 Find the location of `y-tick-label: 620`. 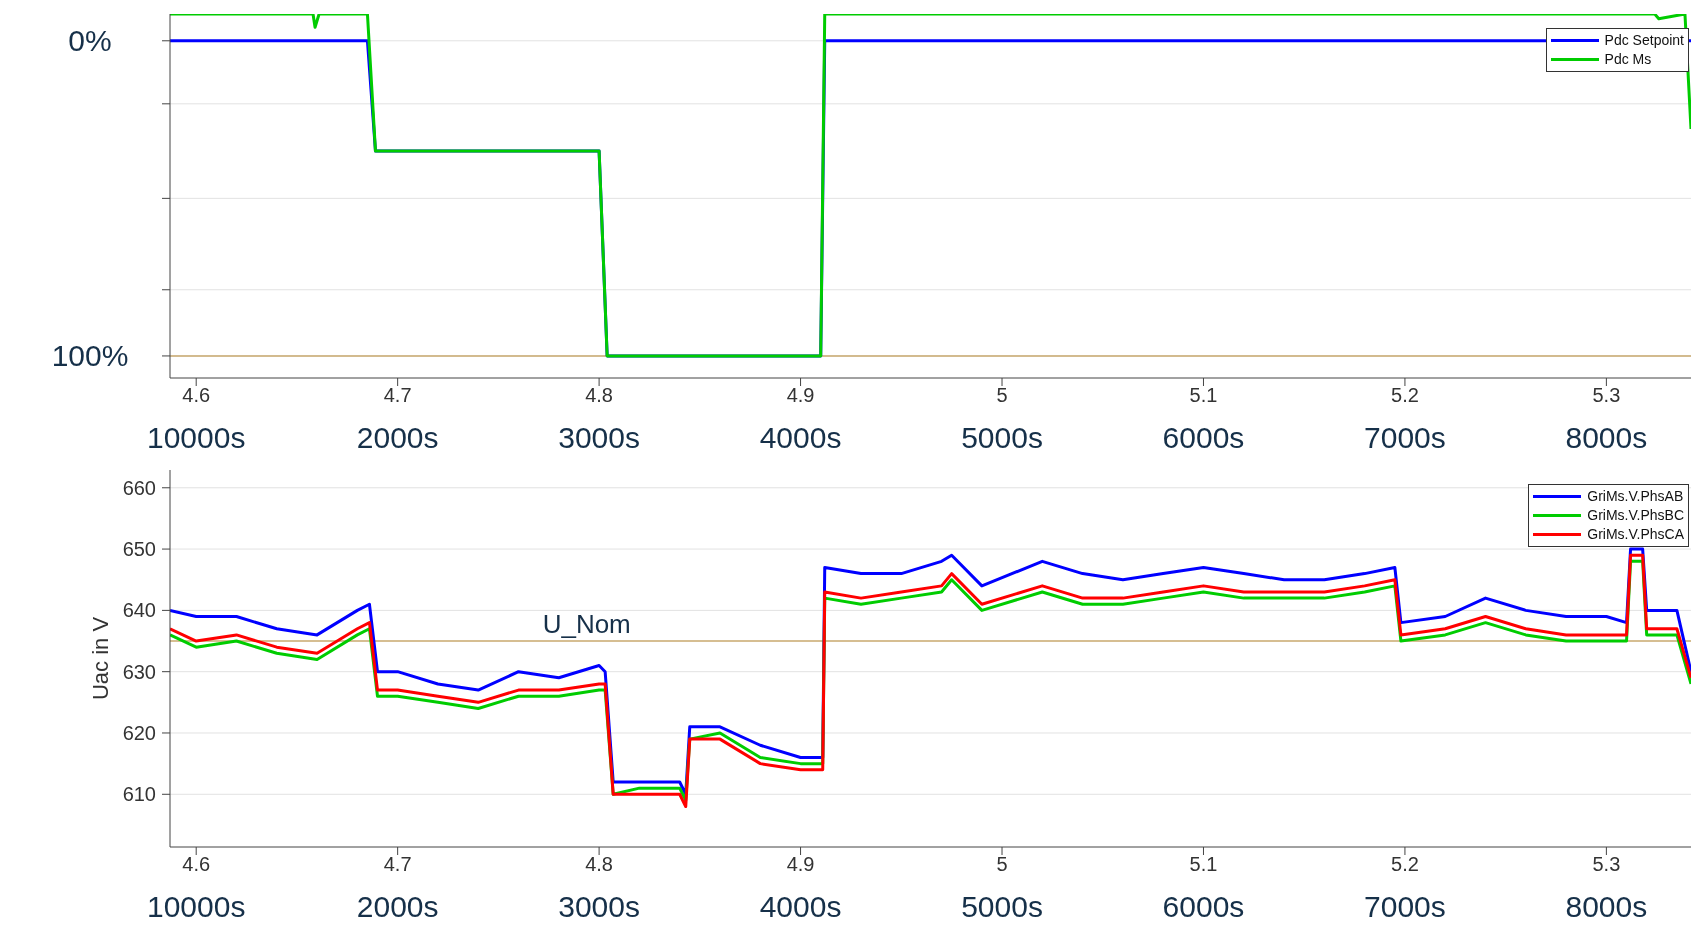

y-tick-label: 620 is located at coordinates (139, 732).